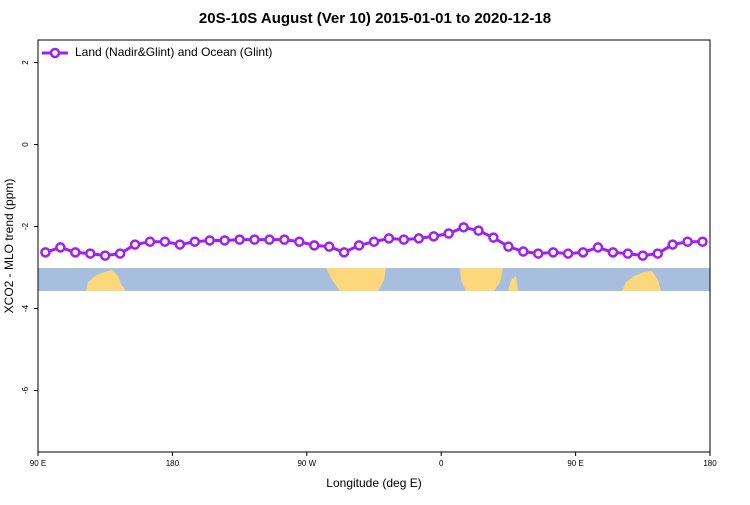  I want to click on y-axis-label: XCO2 - MLO trend (ppm), so click(9, 246).